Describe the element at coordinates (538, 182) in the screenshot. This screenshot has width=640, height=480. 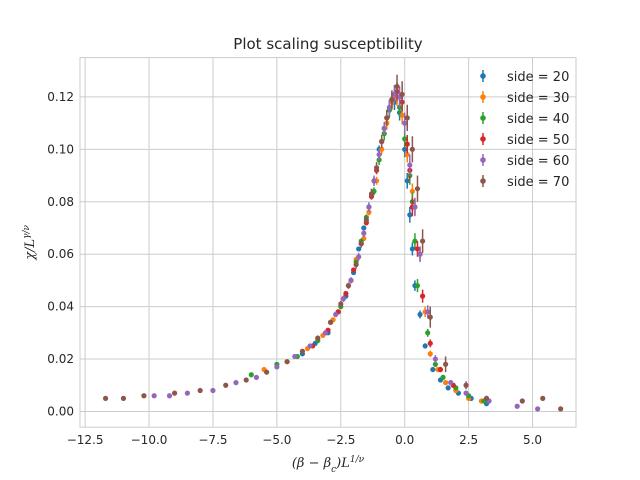
I see `legend-label: side = 70` at that location.